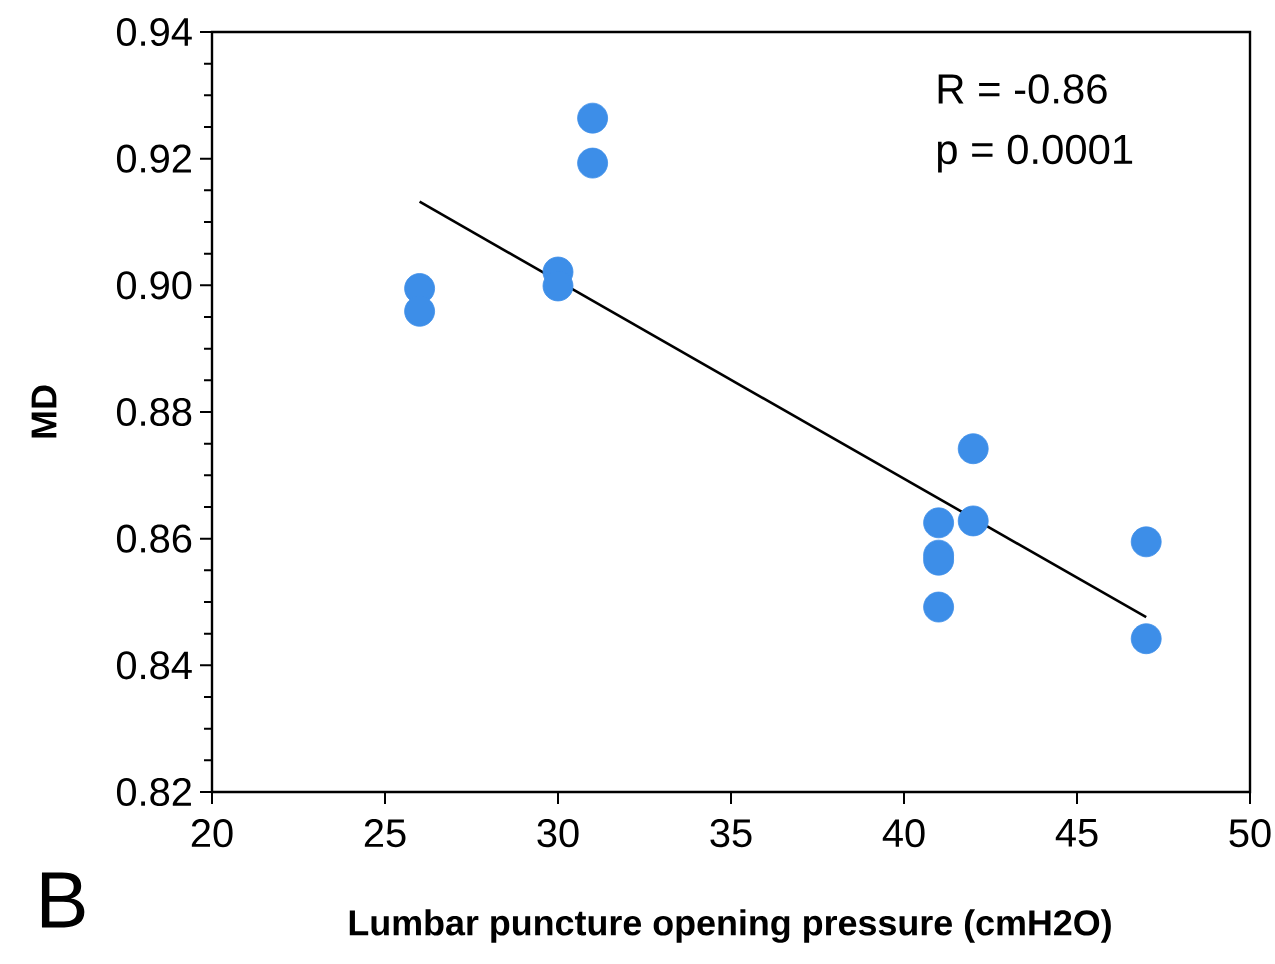  Describe the element at coordinates (154, 665) in the screenshot. I see `y-tick-label: 0.84` at that location.